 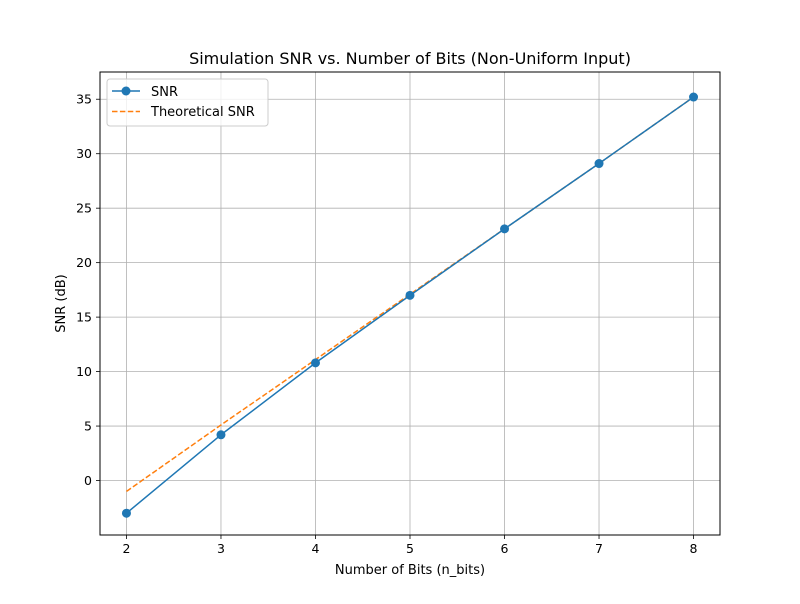 I want to click on x-tick-label: 2, so click(x=126, y=548).